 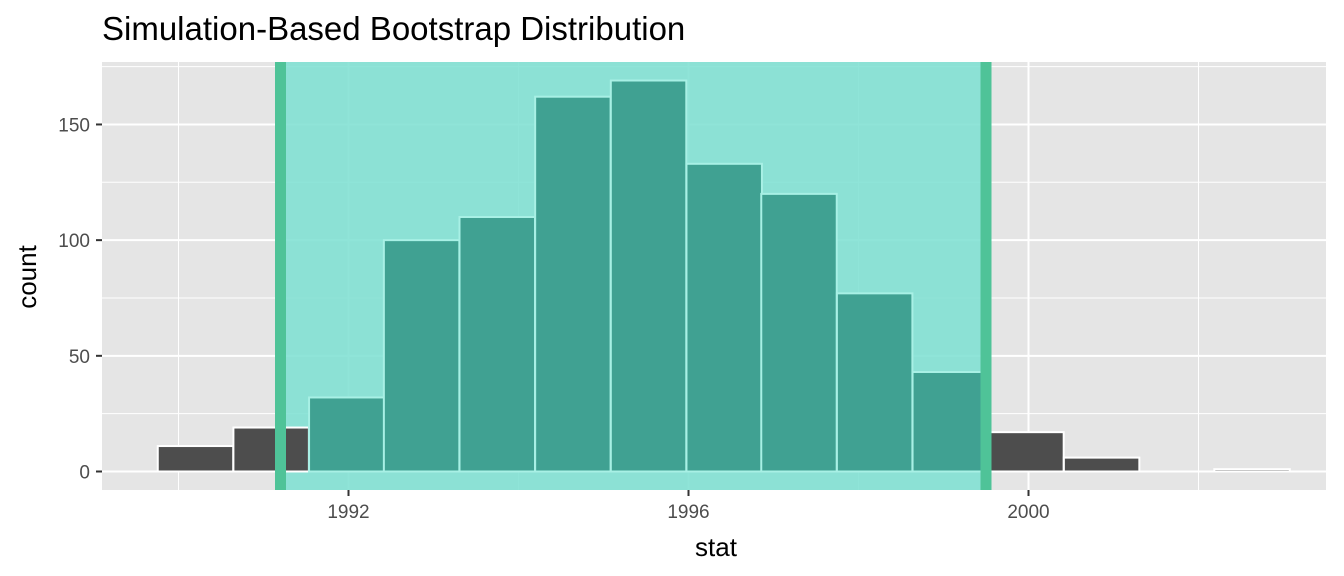 I want to click on y-tick-label: 0, so click(x=84, y=472).